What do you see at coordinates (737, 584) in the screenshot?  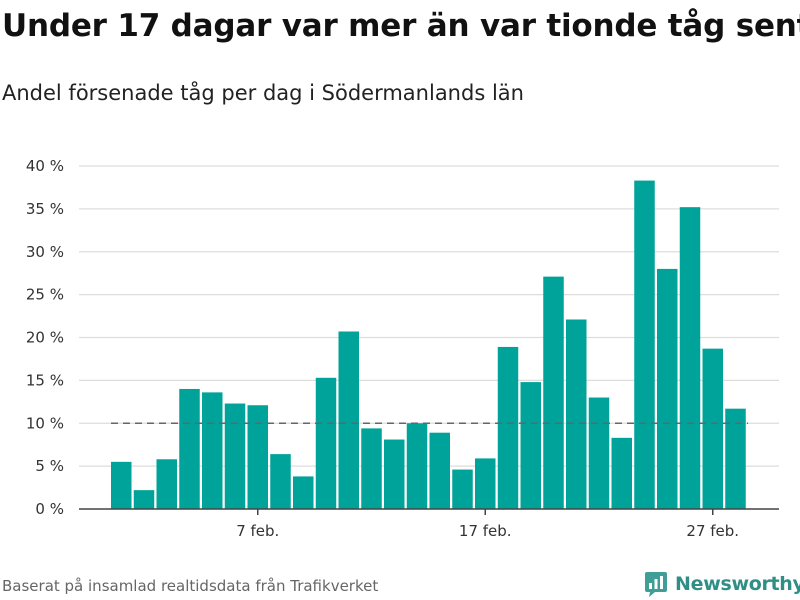 I see `brand-name: Newsworthy` at bounding box center [737, 584].